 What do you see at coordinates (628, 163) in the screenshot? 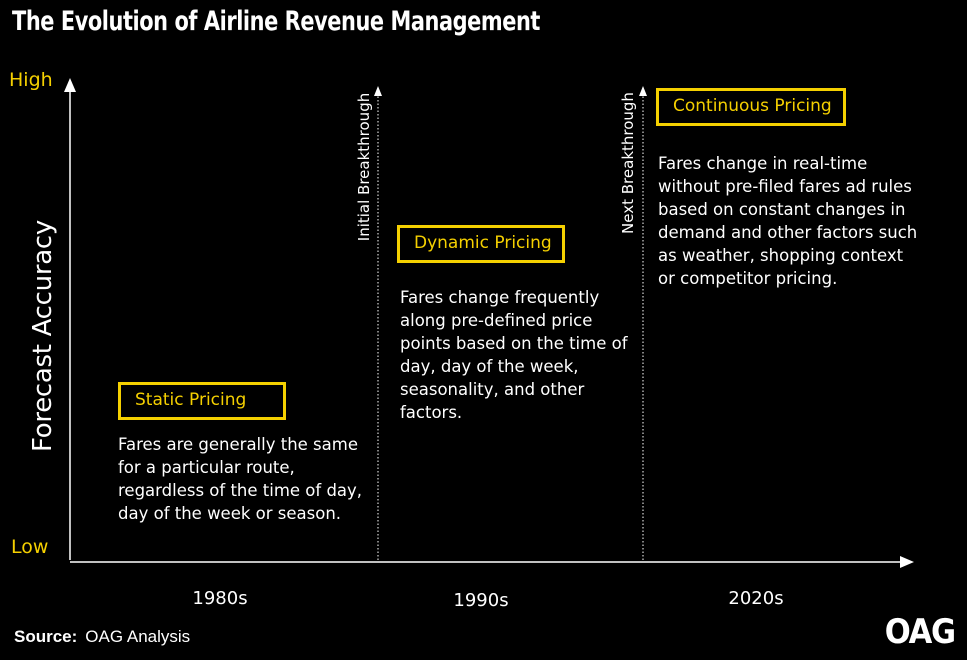
I see `breakthrough-label-next: Next Breakthrough` at bounding box center [628, 163].